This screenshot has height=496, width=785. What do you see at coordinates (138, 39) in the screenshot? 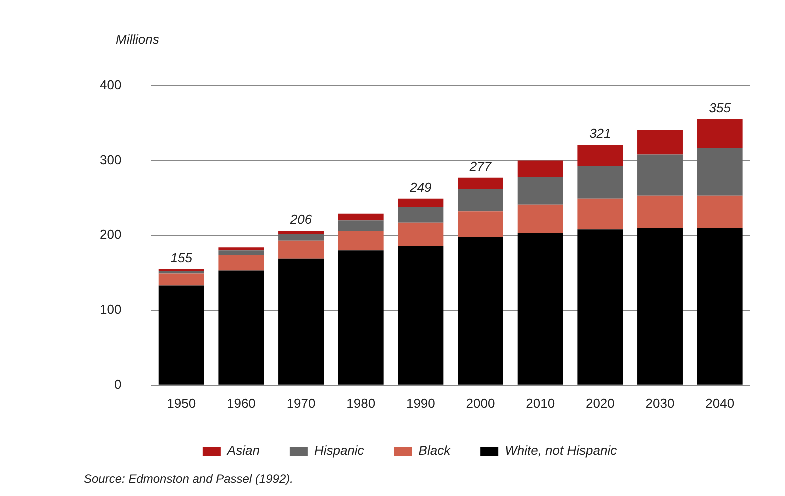
I see `y-axis-title: Millions` at bounding box center [138, 39].